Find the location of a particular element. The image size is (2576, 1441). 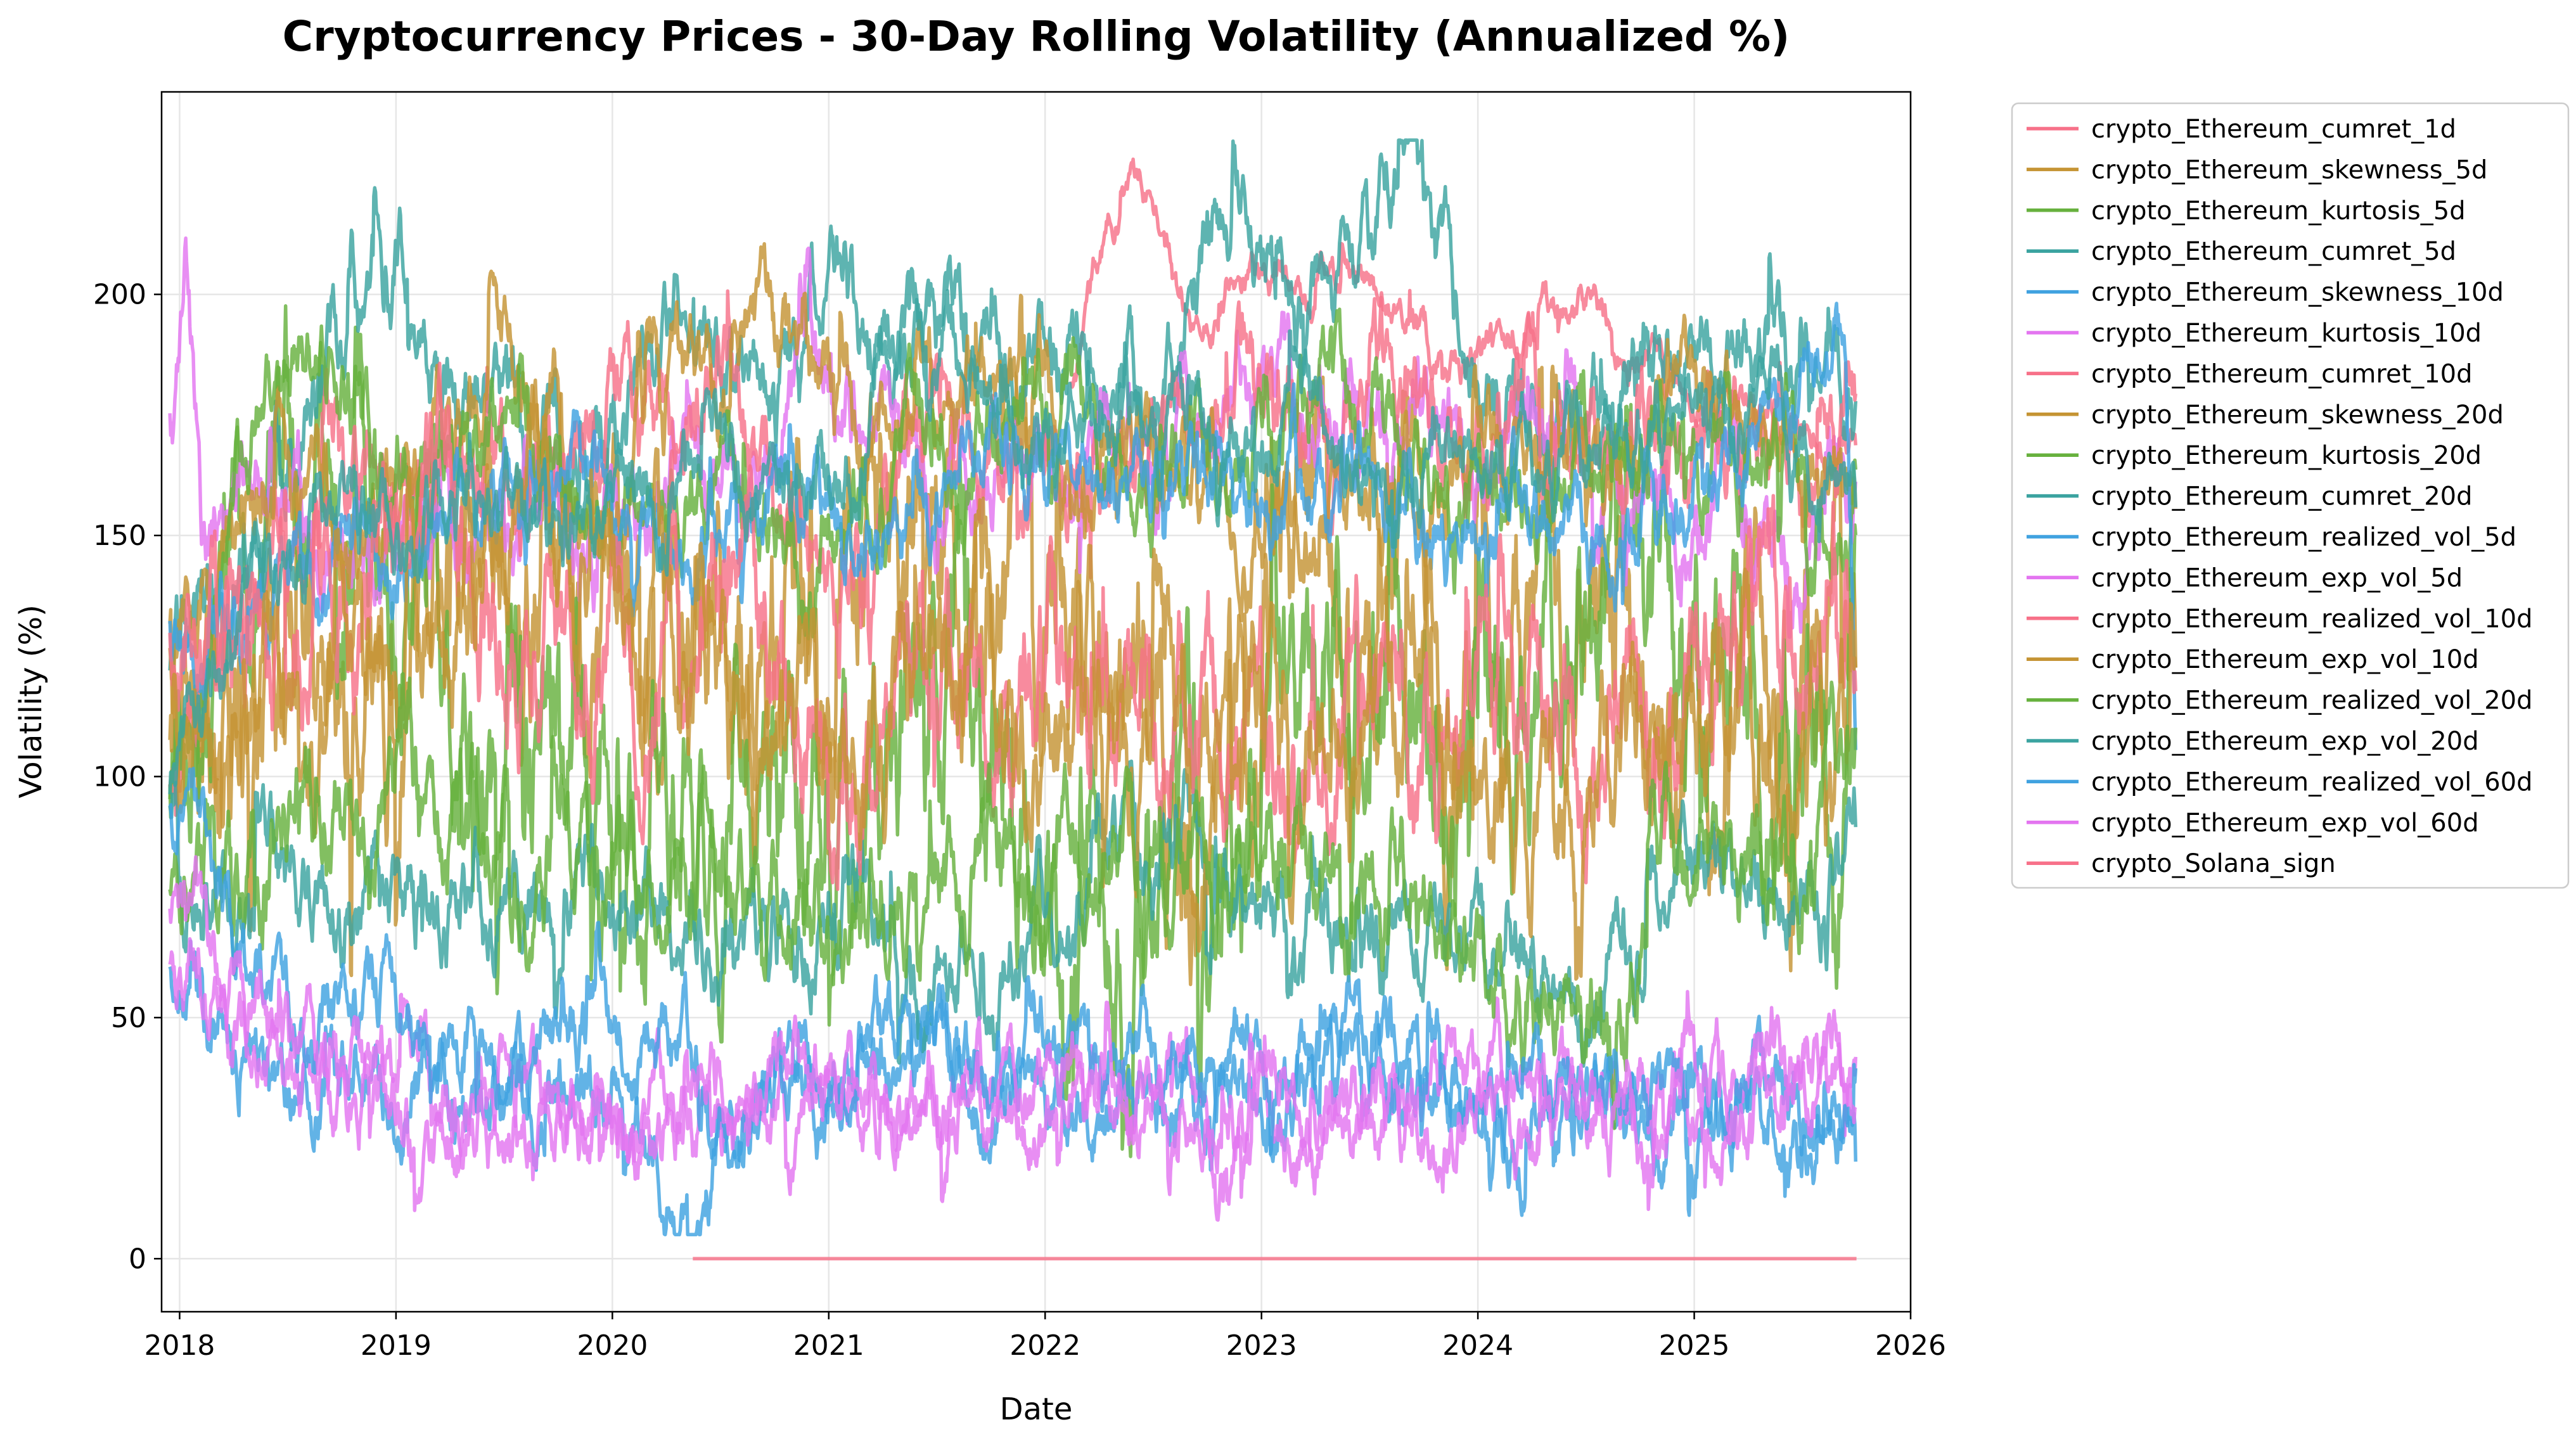

x-tick-label: 2018 is located at coordinates (179, 1345).